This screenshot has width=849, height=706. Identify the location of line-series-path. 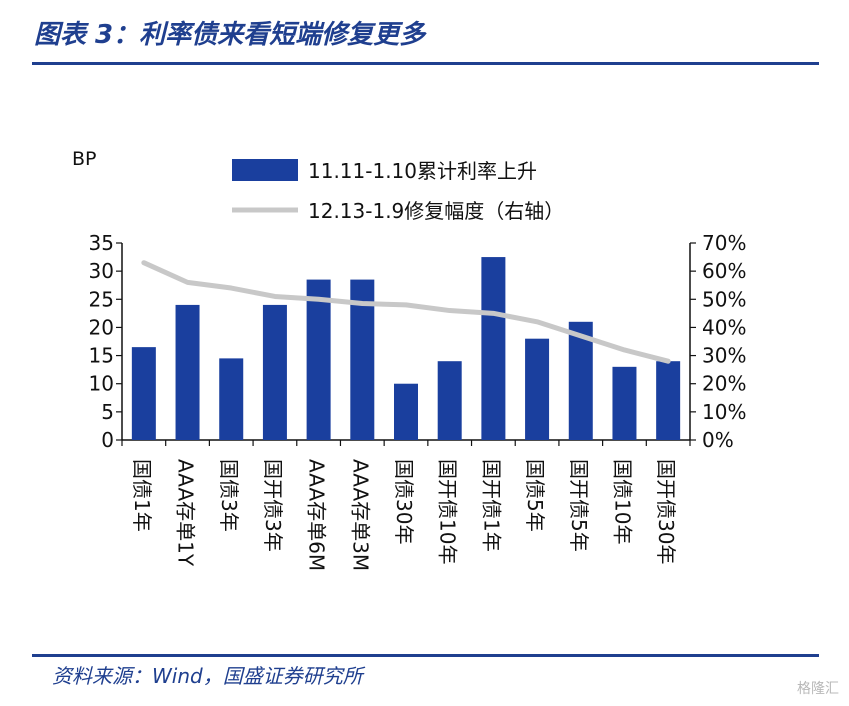
(406, 312).